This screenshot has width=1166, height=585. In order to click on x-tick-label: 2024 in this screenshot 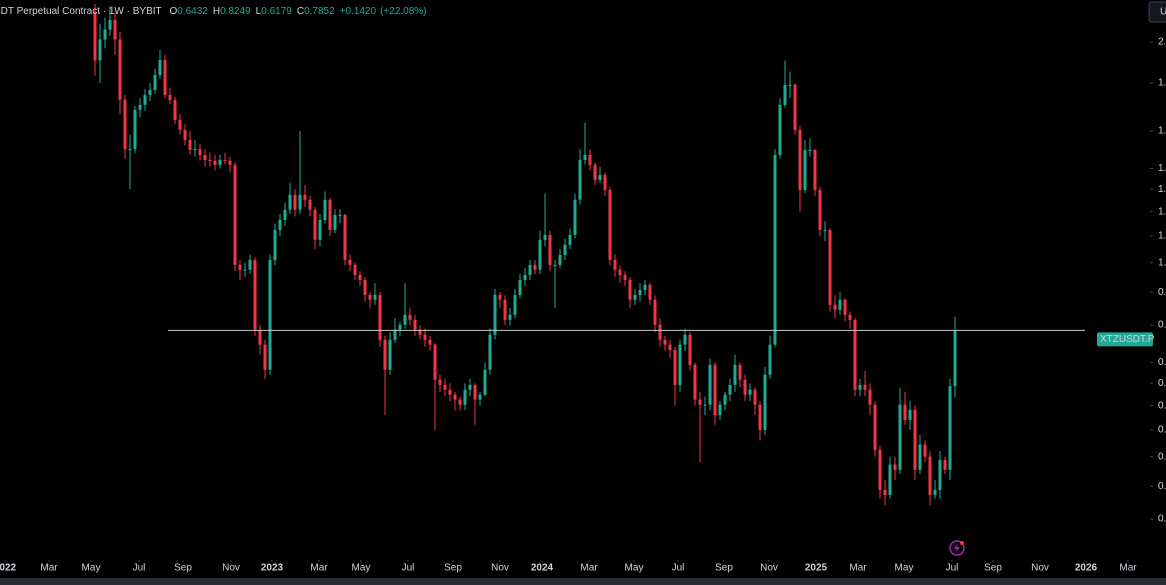, I will do `click(542, 568)`.